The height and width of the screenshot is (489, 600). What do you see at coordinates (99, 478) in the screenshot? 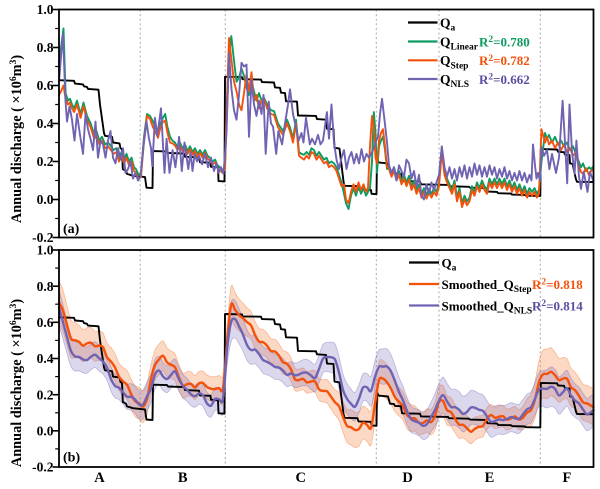
I see `svg-text: A` at bounding box center [99, 478].